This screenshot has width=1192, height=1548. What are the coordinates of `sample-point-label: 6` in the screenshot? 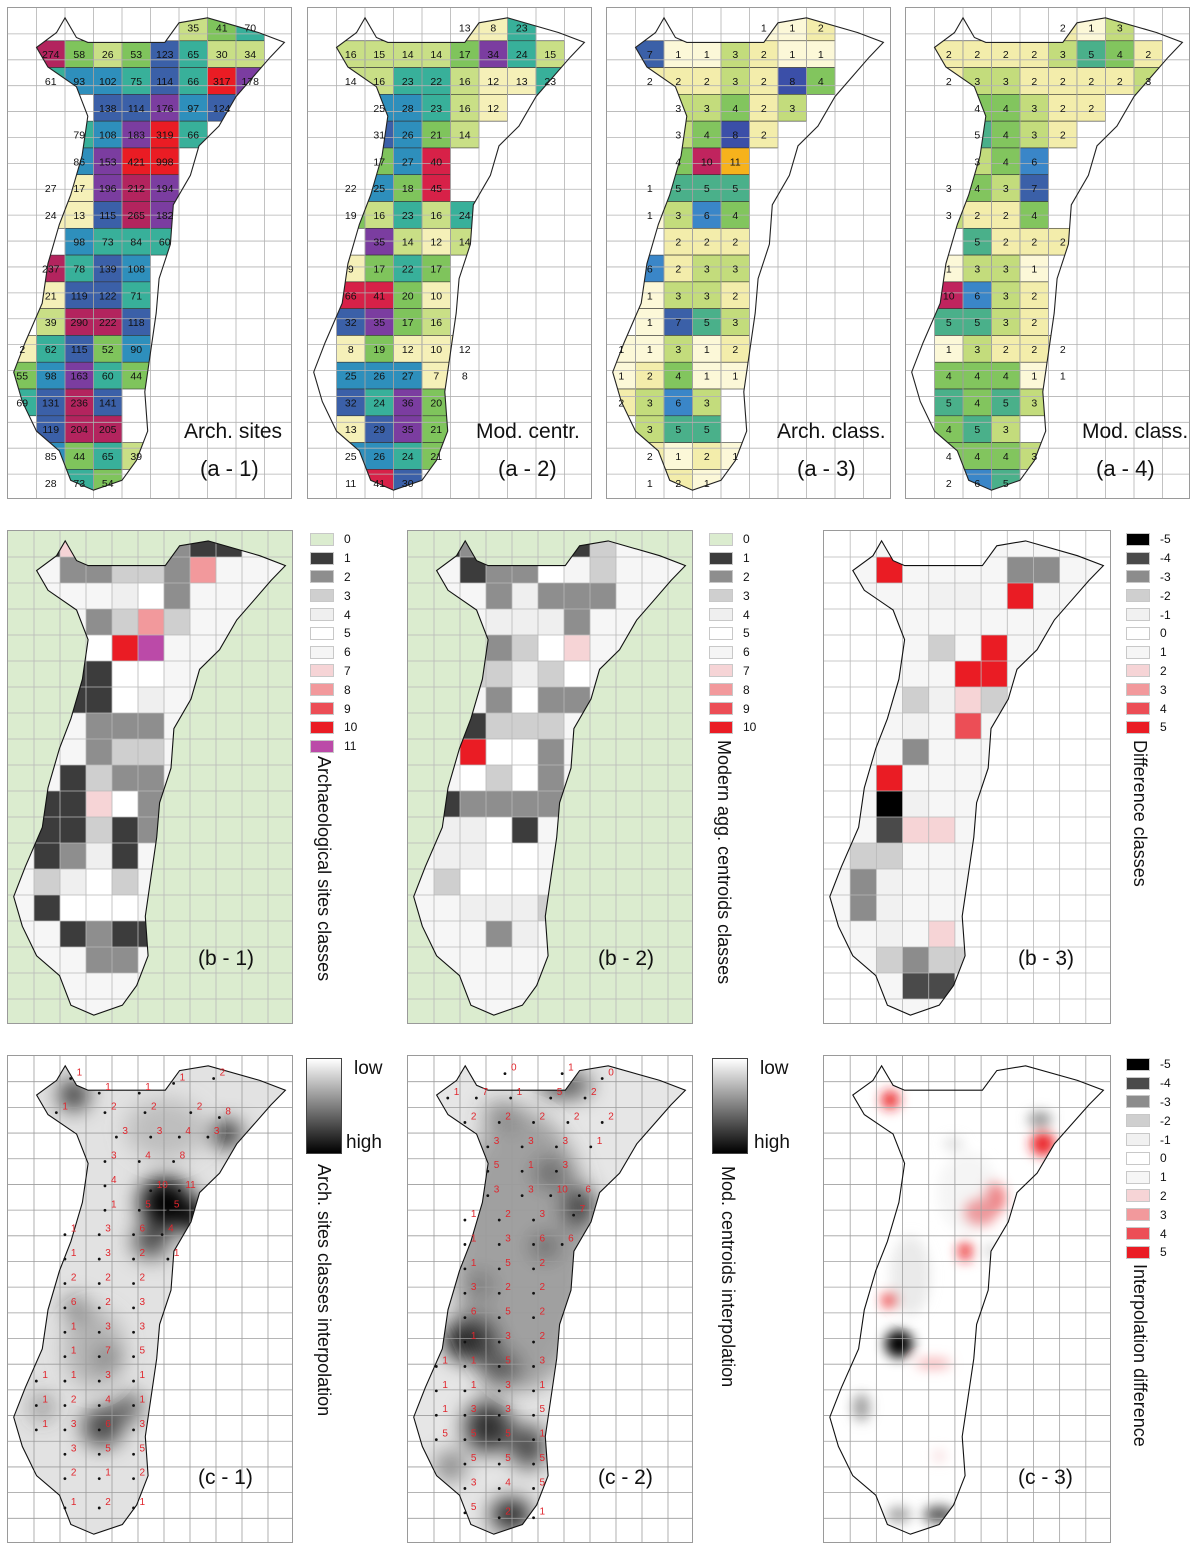 It's located at (474, 1312).